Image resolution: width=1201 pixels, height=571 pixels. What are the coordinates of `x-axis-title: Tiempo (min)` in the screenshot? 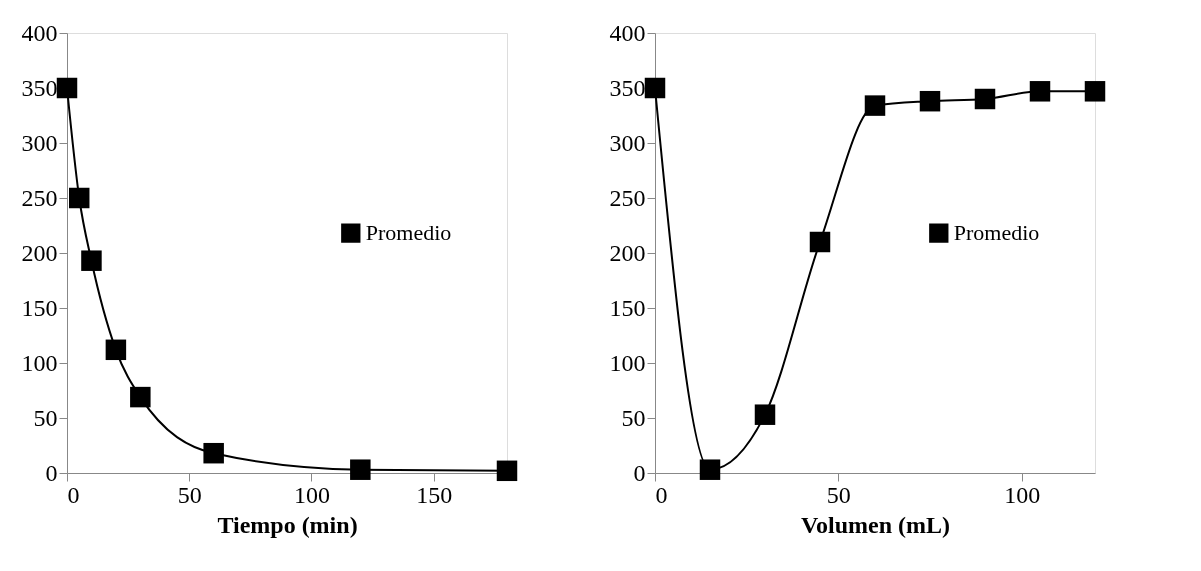 It's located at (287, 524).